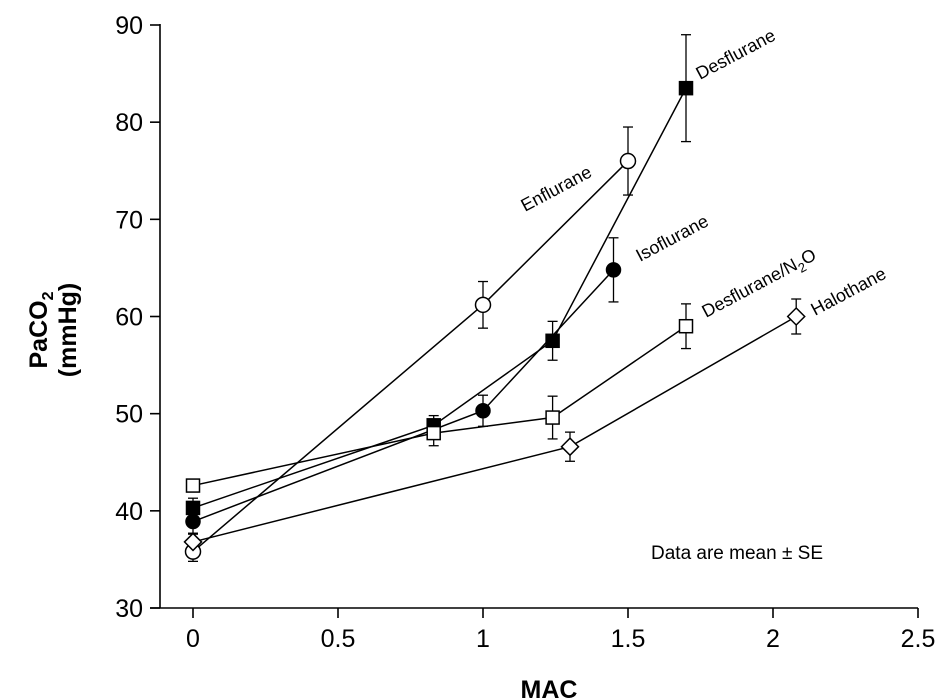  I want to click on x-tick-label: 1.5, so click(628, 639).